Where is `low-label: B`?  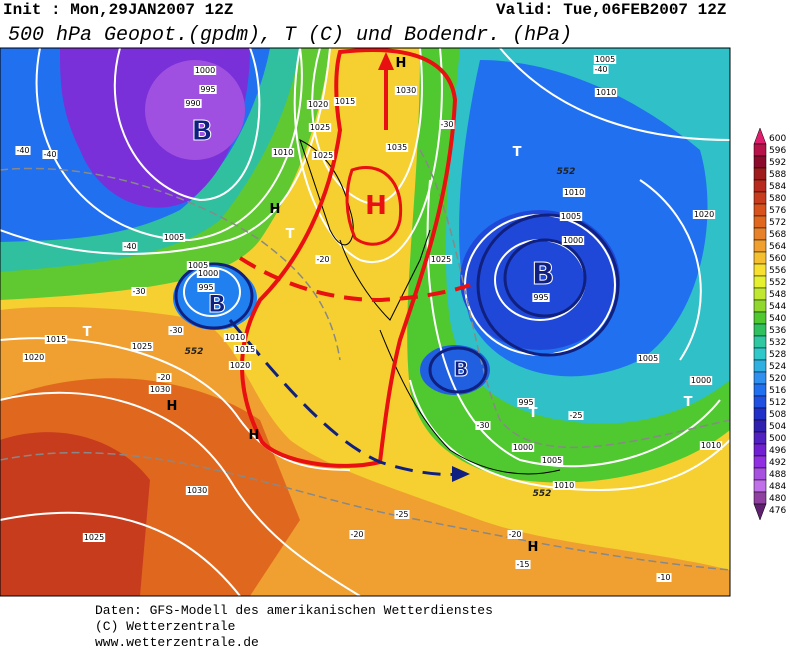
low-label: B is located at coordinates (201, 130).